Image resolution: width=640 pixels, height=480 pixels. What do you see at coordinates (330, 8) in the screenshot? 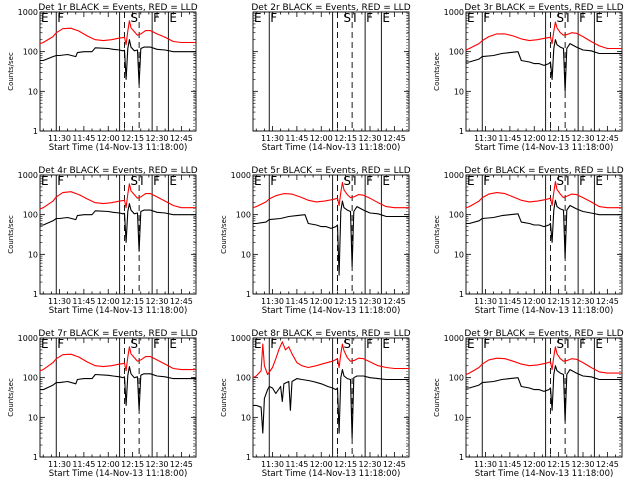
I see `panel-title: Det 2r BLACK = Events, RED = LLD` at bounding box center [330, 8].